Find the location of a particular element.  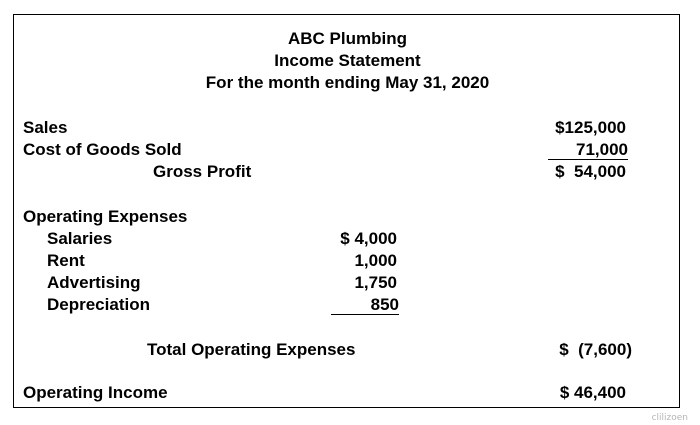

total-operating-expenses-value: $ (7,600) is located at coordinates (595, 349).